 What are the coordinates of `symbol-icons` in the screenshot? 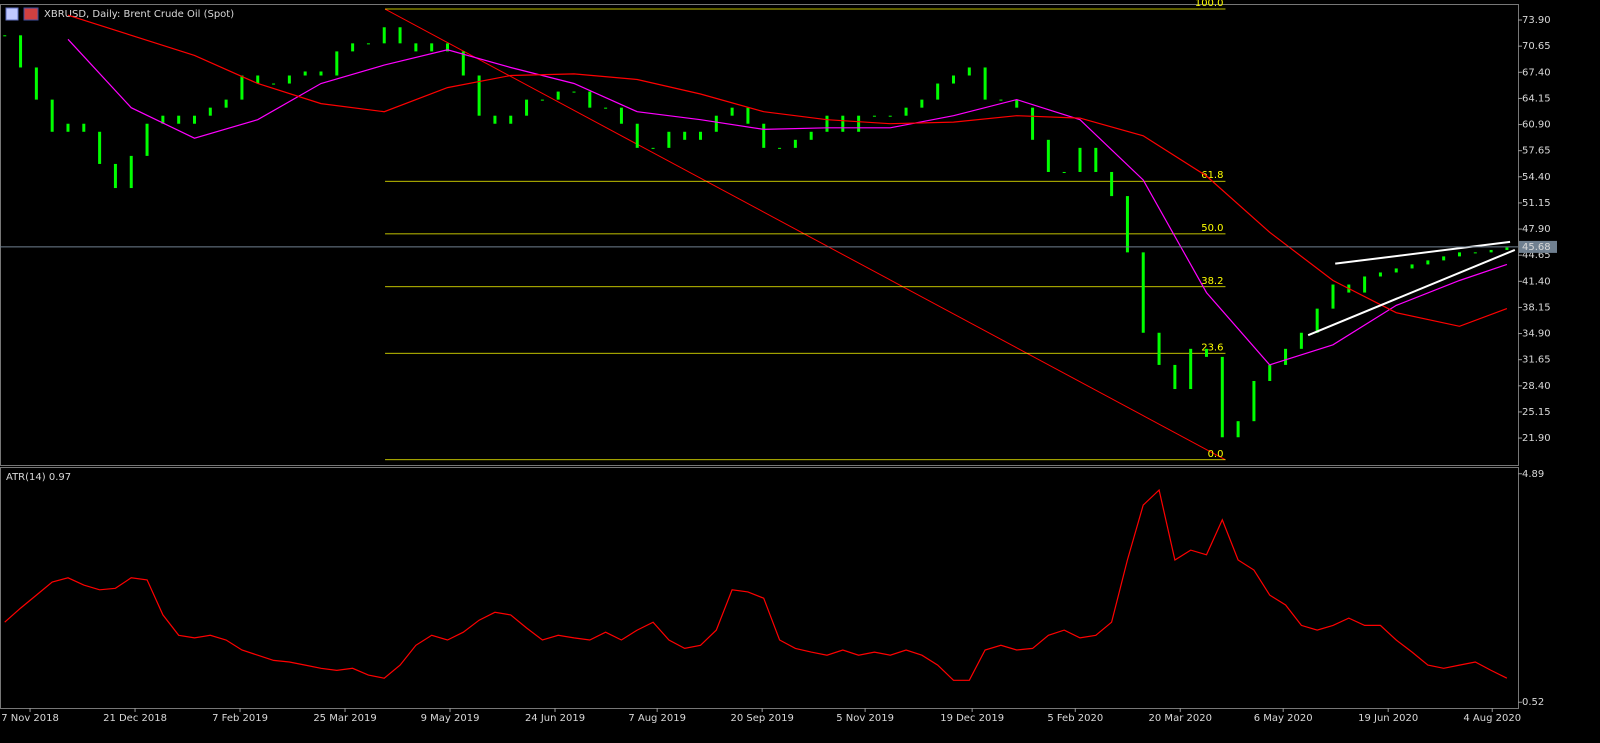 It's located at (22, 14).